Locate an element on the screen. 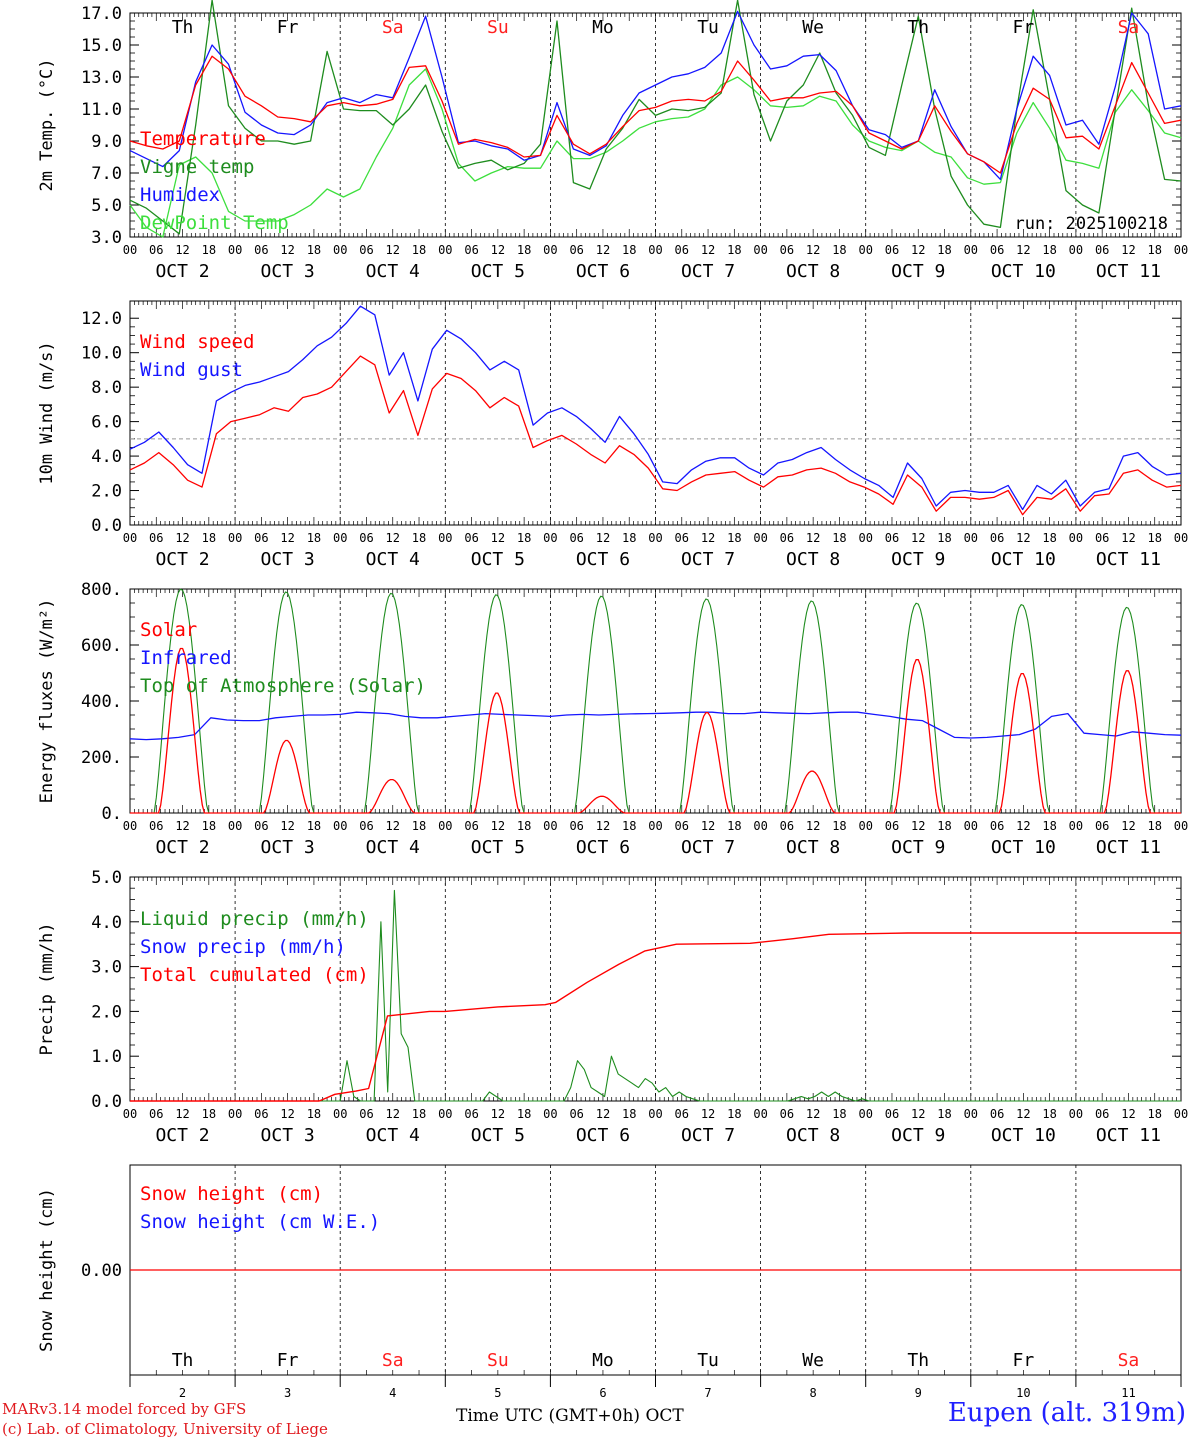 The image size is (1194, 1440). x-axis-title: Time UTC (GMT+0h) OCT is located at coordinates (570, 1416).